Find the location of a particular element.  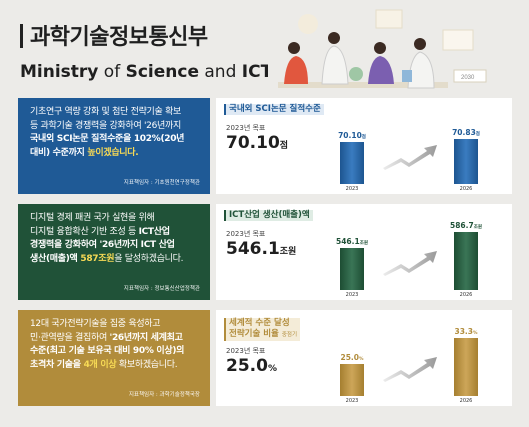

tech-desc-line3: 수준(최고 기술 보유국 대비 90% 이상)의 is located at coordinates (107, 351).